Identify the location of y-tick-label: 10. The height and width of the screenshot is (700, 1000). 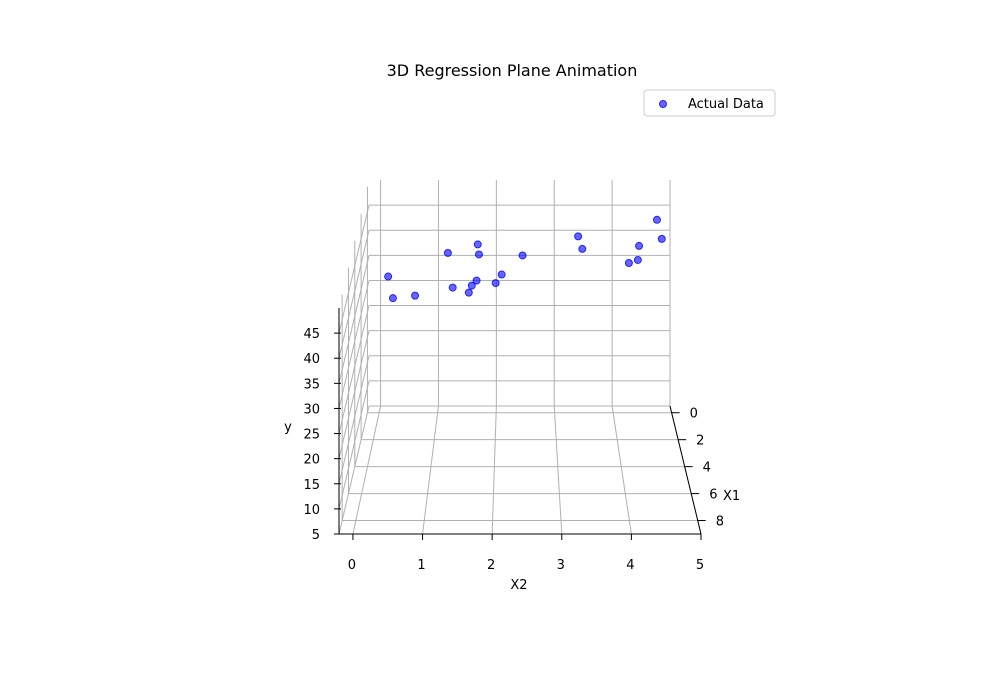
(311, 510).